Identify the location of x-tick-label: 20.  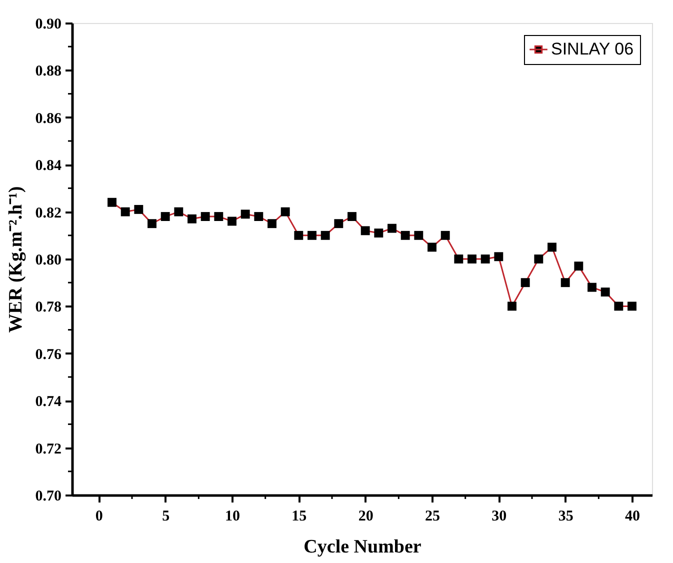
(366, 516).